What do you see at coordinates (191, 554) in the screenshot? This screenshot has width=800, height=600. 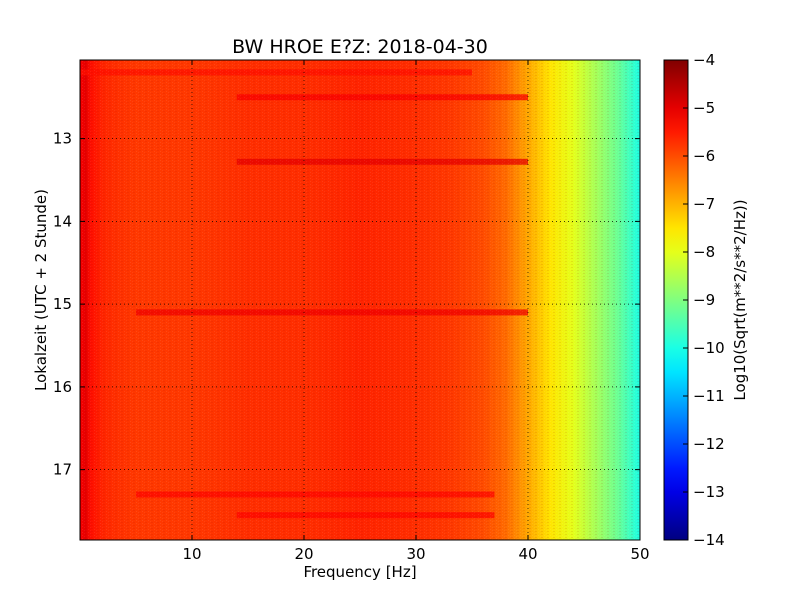 I see `x-tick-label: 10` at bounding box center [191, 554].